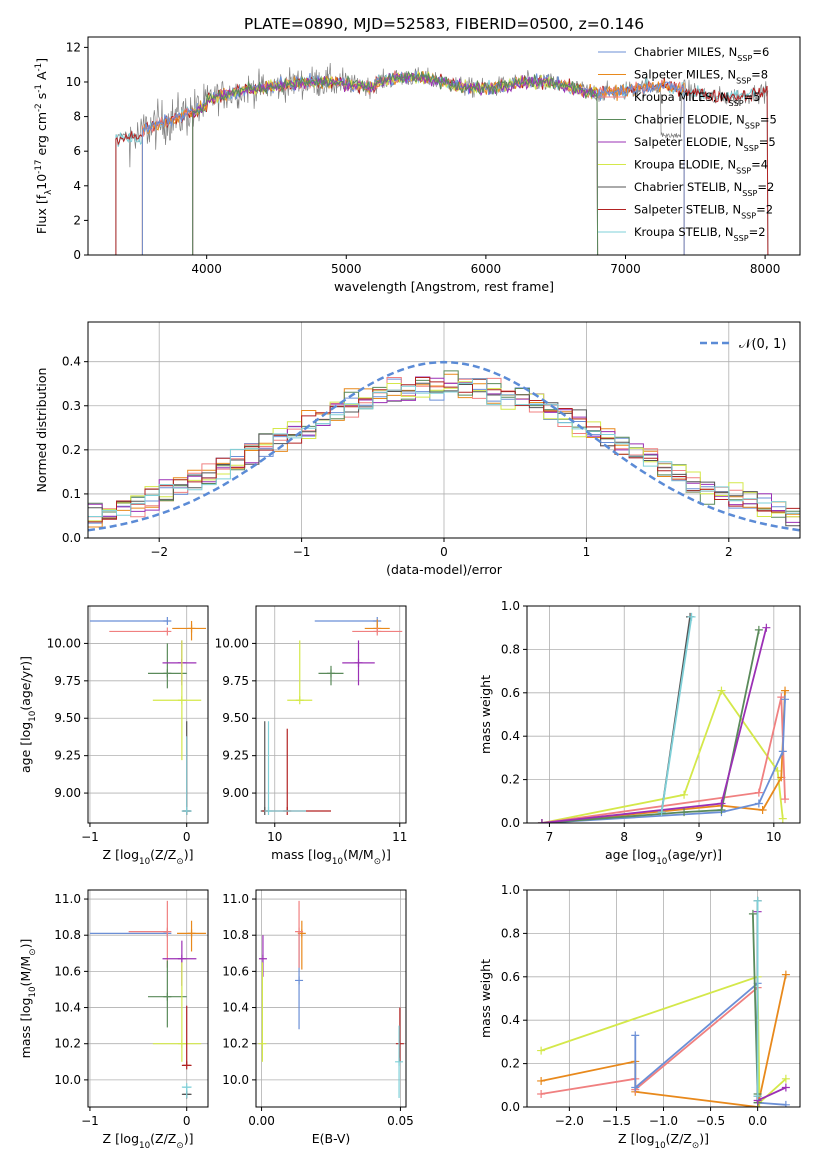 Image resolution: width=819 pixels, height=1170 pixels. What do you see at coordinates (235, 718) in the screenshot?
I see `y-tick-label: 9.50` at bounding box center [235, 718].